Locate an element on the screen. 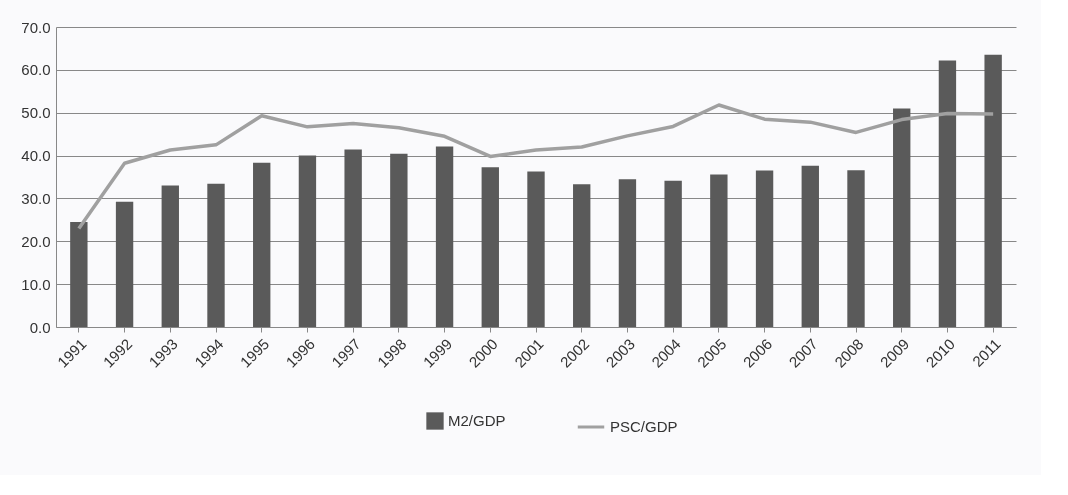 The image size is (1068, 495). y-tick-label: 60.0 is located at coordinates (36, 70).